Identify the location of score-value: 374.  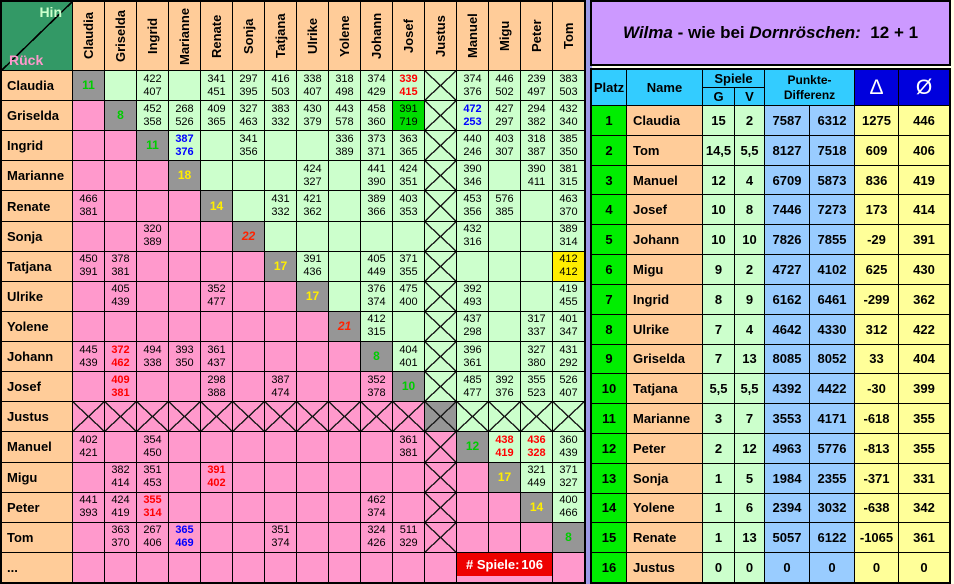
(376, 78).